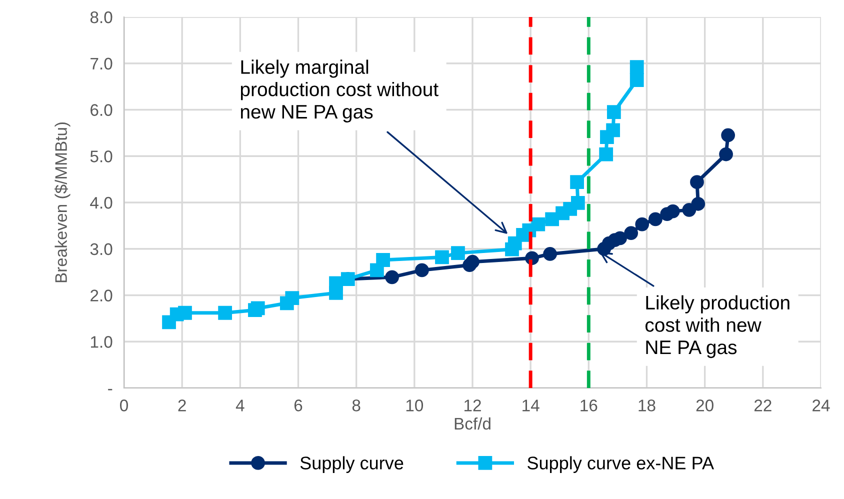 Image resolution: width=844 pixels, height=499 pixels. I want to click on annotation: Likely production cost with new NE PA gas, so click(717, 326).